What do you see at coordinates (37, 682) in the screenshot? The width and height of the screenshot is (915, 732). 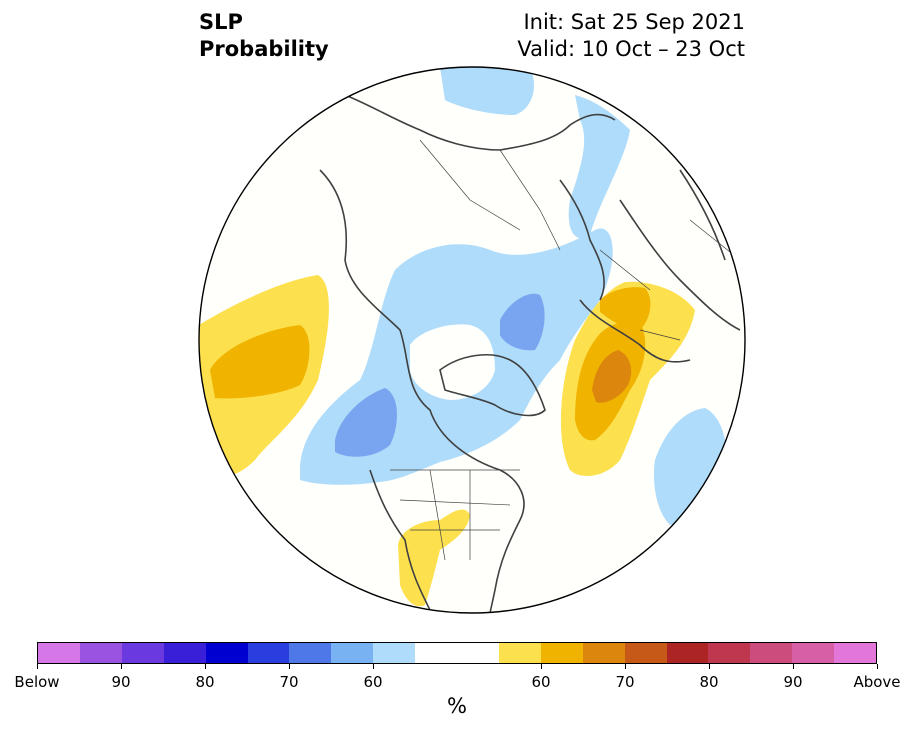 I see `colorbar-tick-label: Below` at bounding box center [37, 682].